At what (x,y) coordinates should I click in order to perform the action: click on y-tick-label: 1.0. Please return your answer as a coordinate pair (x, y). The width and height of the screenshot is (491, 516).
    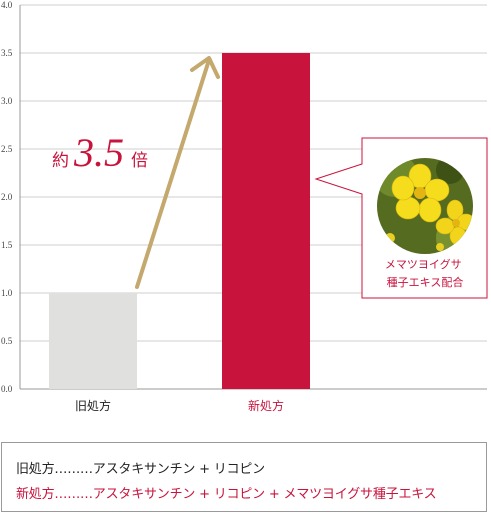
    Looking at the image, I should click on (7, 293).